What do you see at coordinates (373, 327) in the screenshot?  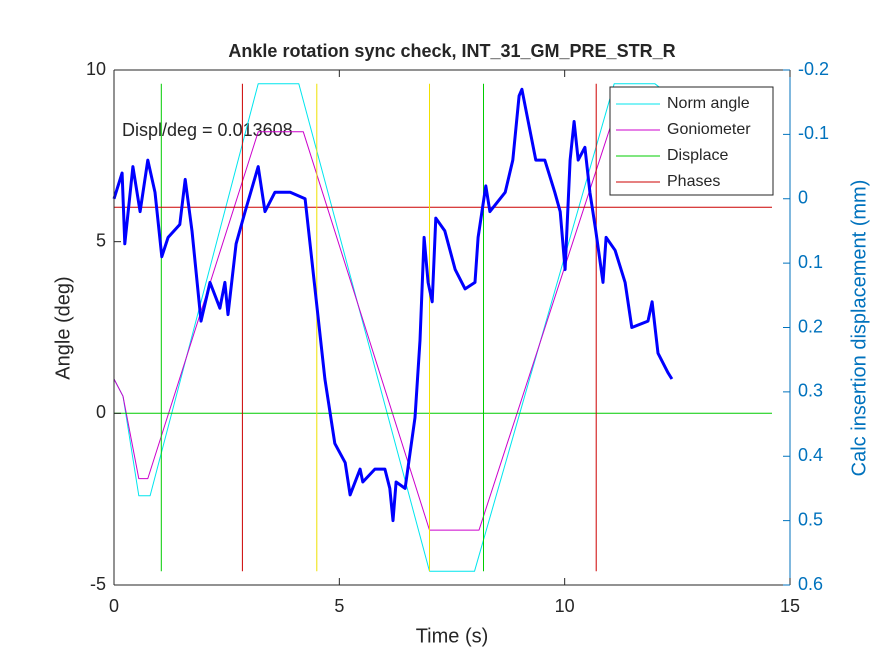 I see `series-line` at bounding box center [373, 327].